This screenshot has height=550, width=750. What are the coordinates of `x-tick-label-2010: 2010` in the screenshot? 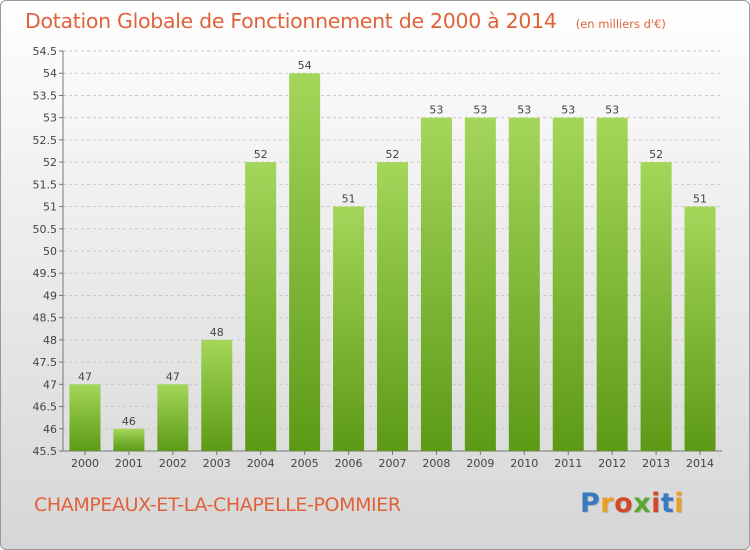 It's located at (524, 463).